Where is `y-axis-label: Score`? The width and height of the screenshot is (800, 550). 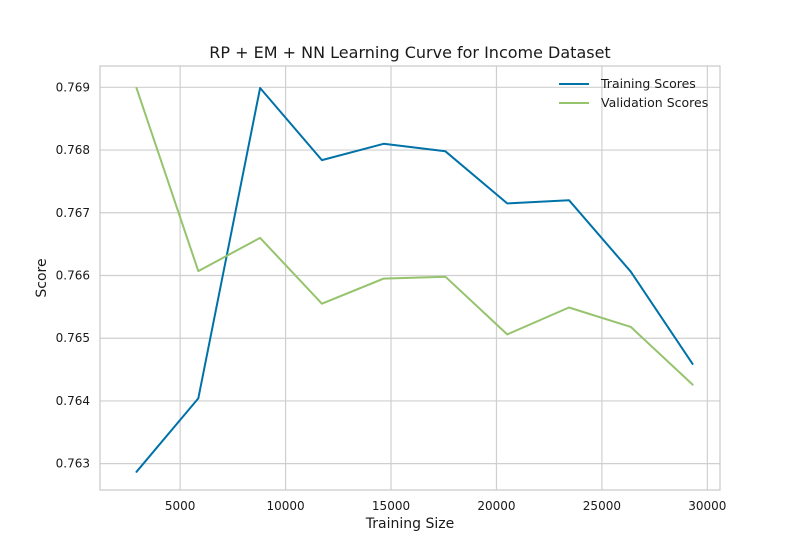
y-axis-label: Score is located at coordinates (42, 277).